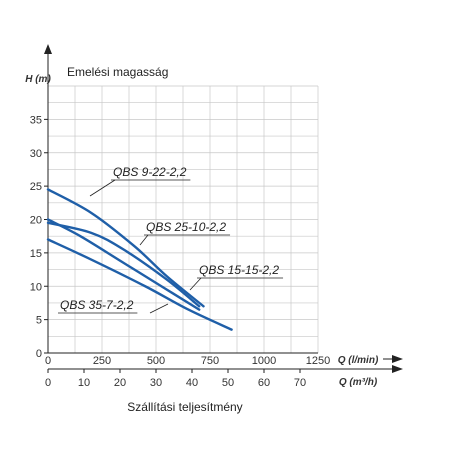  Describe the element at coordinates (117, 72) in the screenshot. I see `chart-title: Emelési magasság` at that location.